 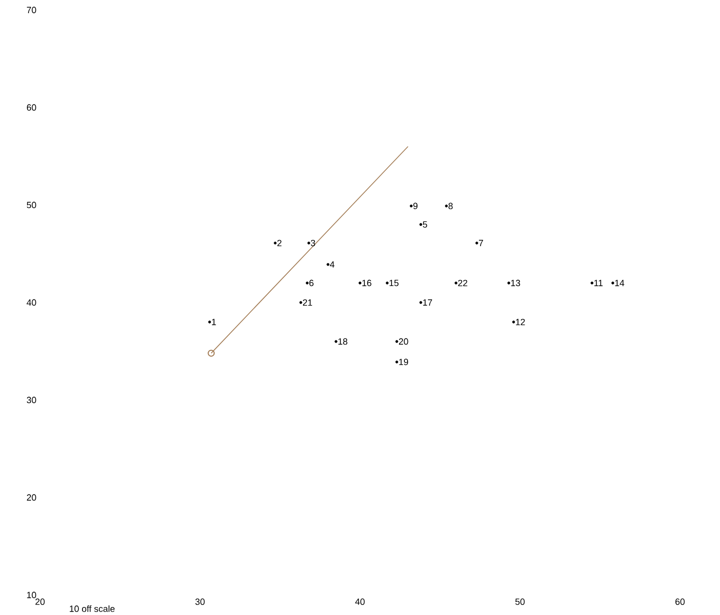 What do you see at coordinates (307, 302) in the screenshot?
I see `series-label: 21` at bounding box center [307, 302].